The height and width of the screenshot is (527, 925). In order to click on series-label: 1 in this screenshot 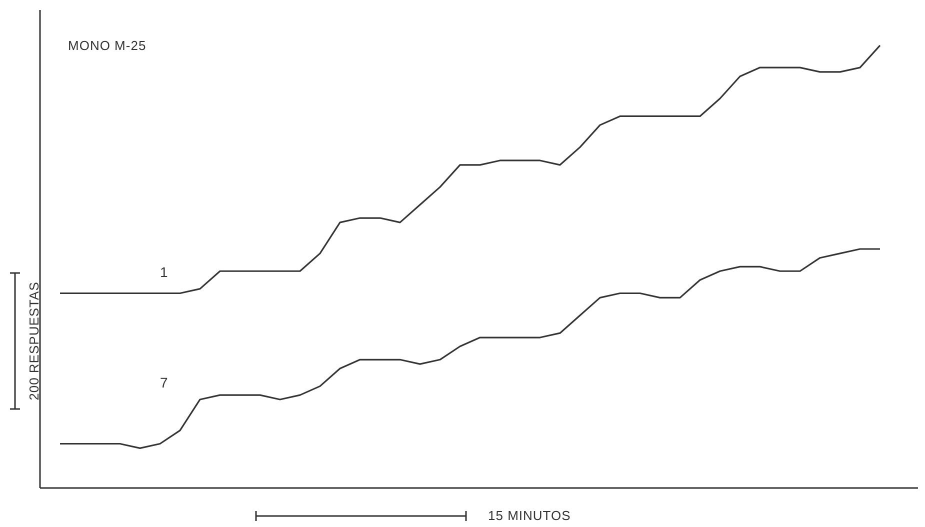, I will do `click(164, 272)`.